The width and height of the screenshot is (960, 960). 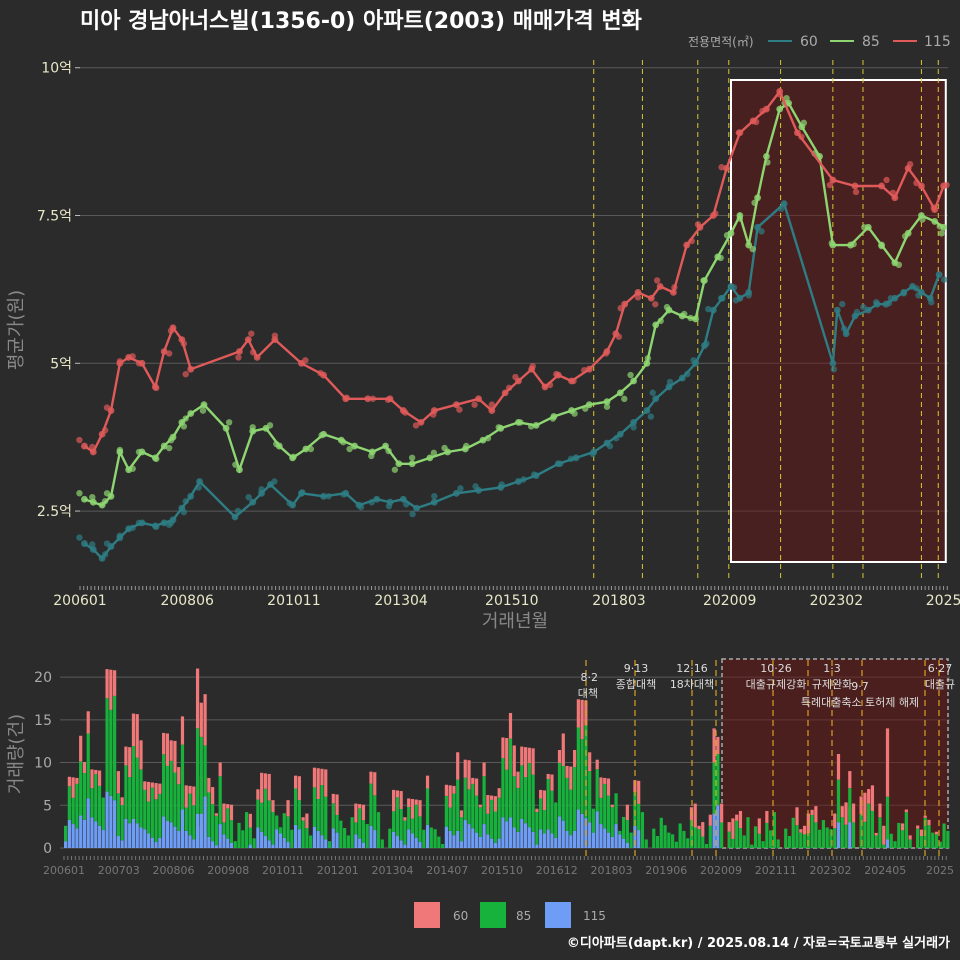 I want to click on xtick-label-volume: 202302, so click(x=831, y=870).